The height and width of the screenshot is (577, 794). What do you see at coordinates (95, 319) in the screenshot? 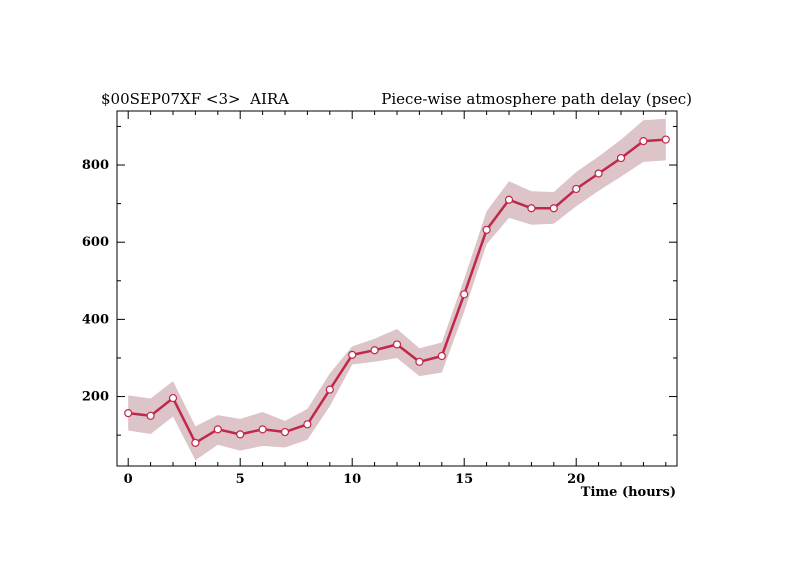
I see `y-tick-label: 400` at bounding box center [95, 319].